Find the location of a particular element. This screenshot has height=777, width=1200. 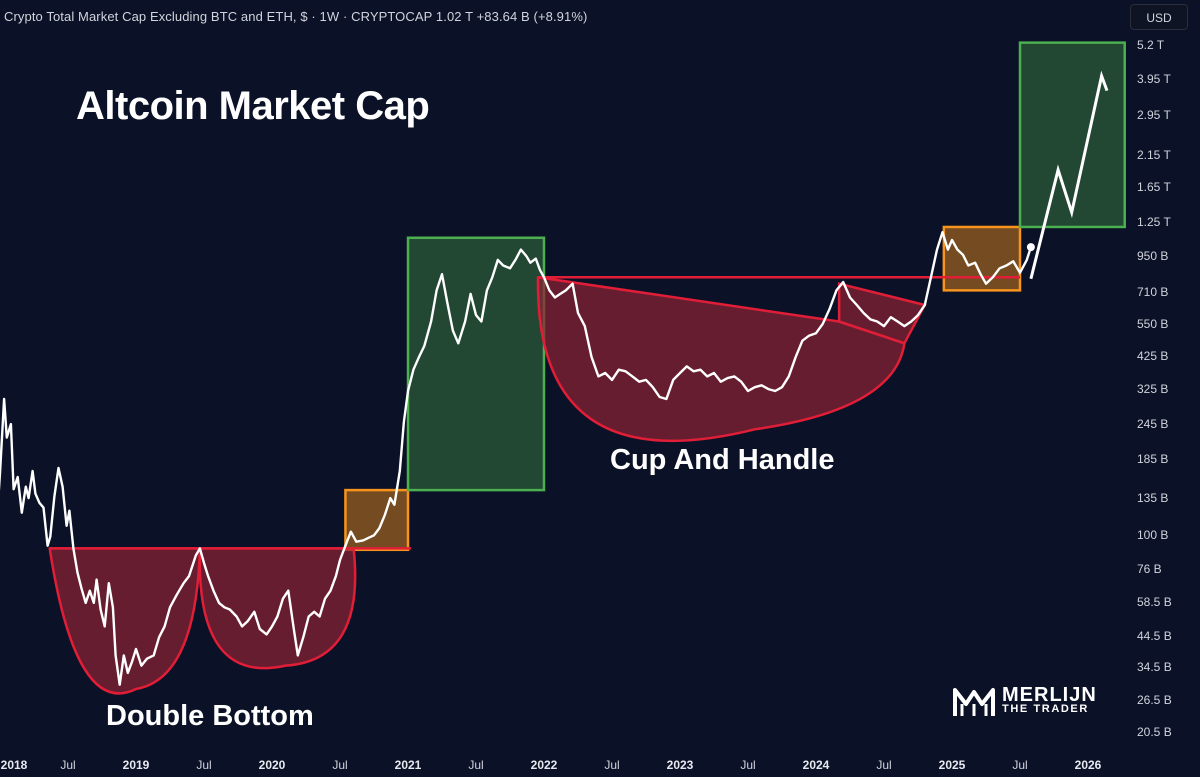

x-tick-label: 2023 is located at coordinates (680, 765).